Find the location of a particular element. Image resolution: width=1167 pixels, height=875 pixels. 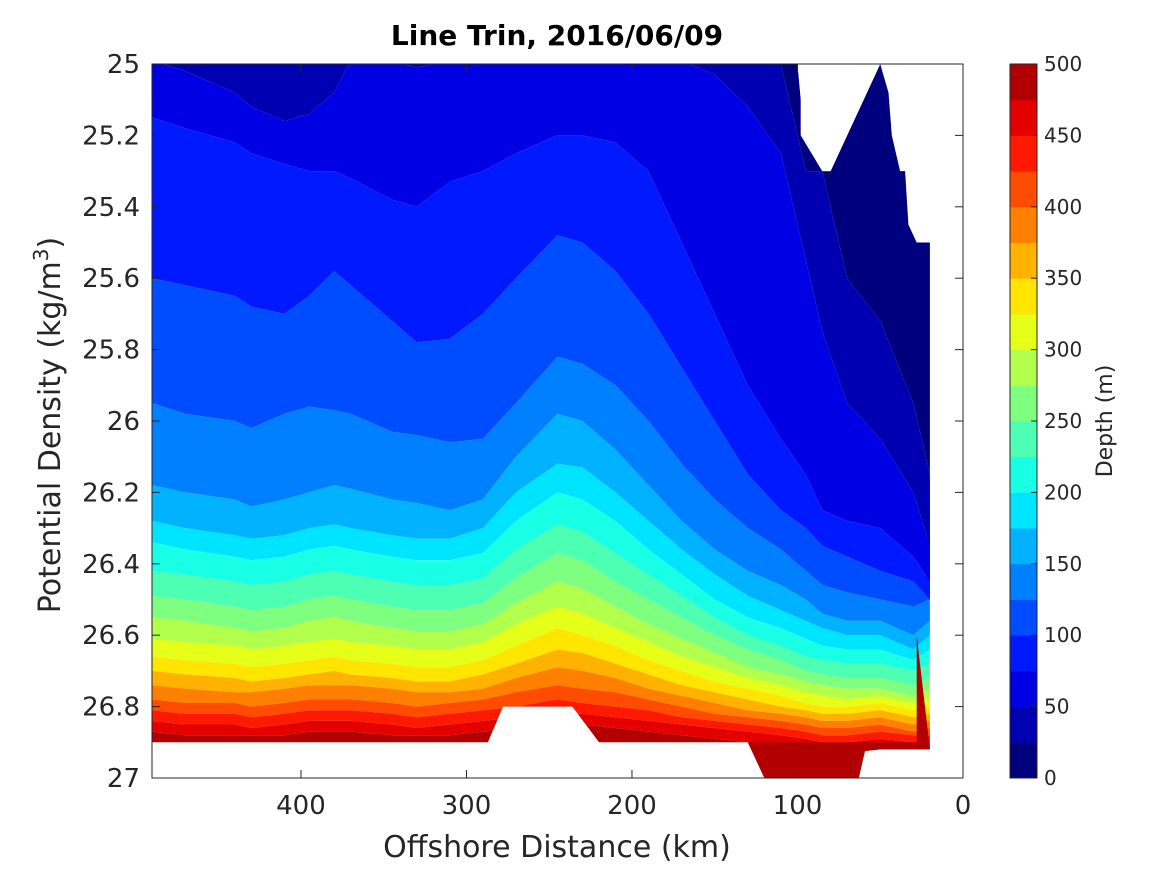

y-axis-label-main: Potential Density (kg/m is located at coordinates (50, 437).